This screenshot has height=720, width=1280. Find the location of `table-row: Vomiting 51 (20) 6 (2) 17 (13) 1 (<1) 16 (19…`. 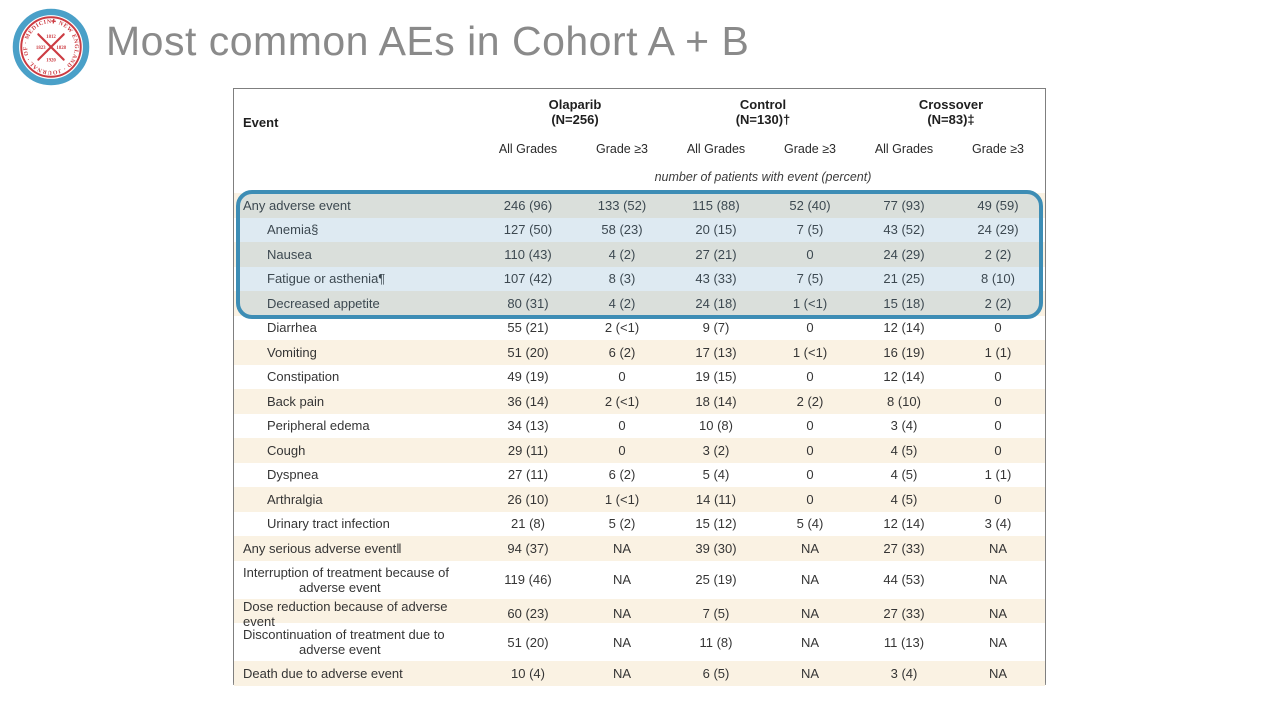

table-row: Vomiting 51 (20) 6 (2) 17 (13) 1 (<1) 16 (19… is located at coordinates (639, 352).